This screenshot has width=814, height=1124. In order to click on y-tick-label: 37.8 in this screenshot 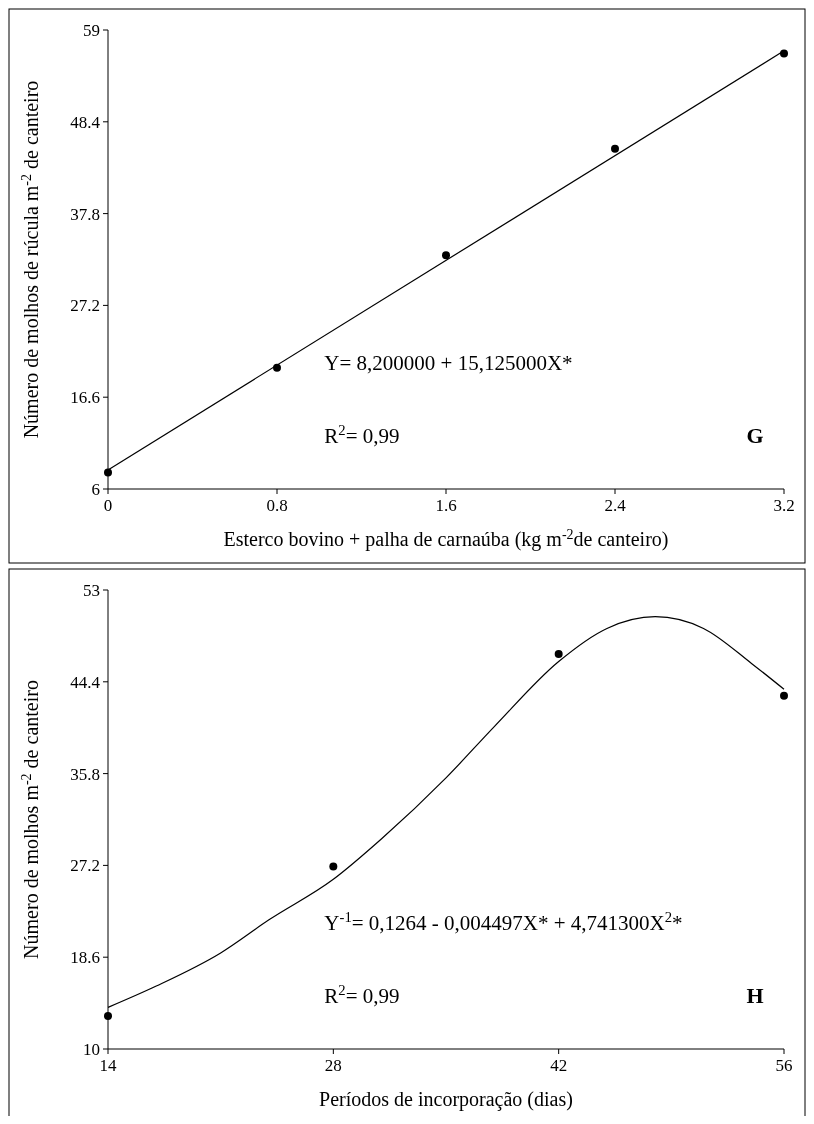, I will do `click(85, 214)`.